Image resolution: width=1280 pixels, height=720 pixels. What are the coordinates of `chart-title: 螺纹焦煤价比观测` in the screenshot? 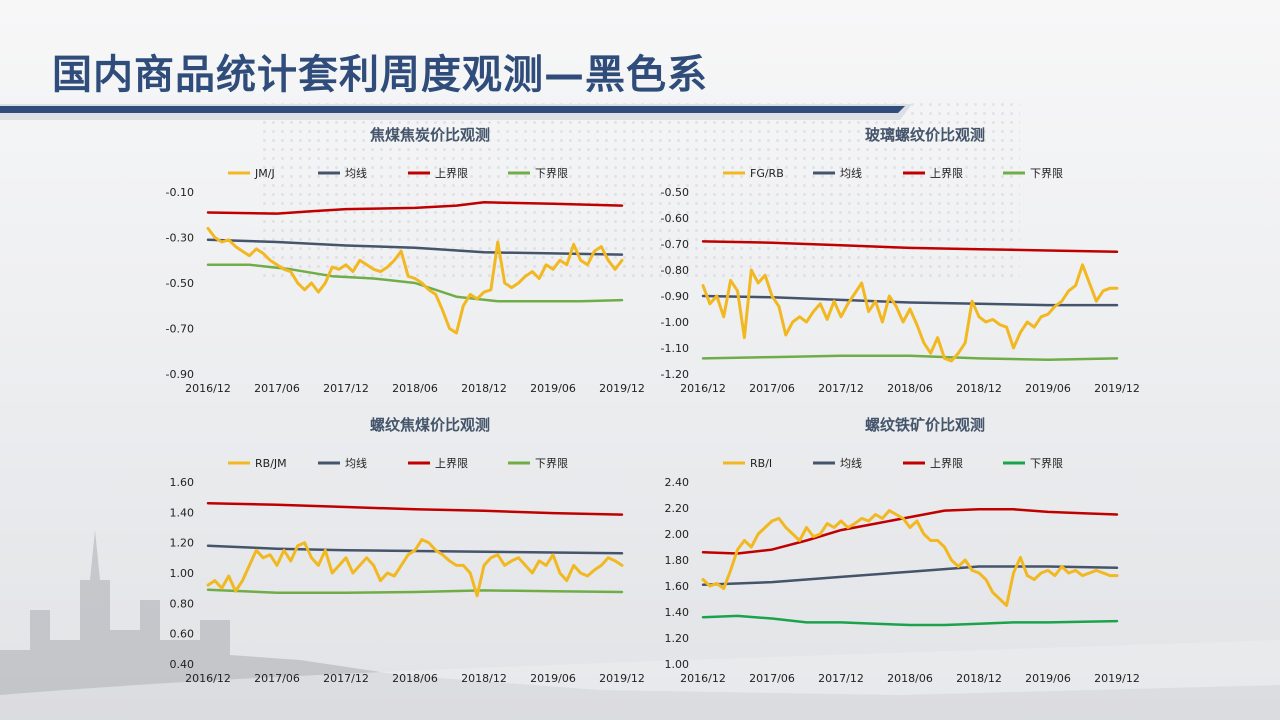 It's located at (429, 425).